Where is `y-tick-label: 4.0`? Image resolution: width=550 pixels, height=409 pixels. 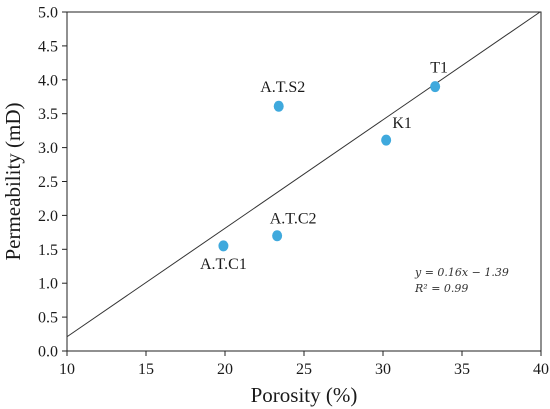
y-tick-label: 4.0 is located at coordinates (48, 80).